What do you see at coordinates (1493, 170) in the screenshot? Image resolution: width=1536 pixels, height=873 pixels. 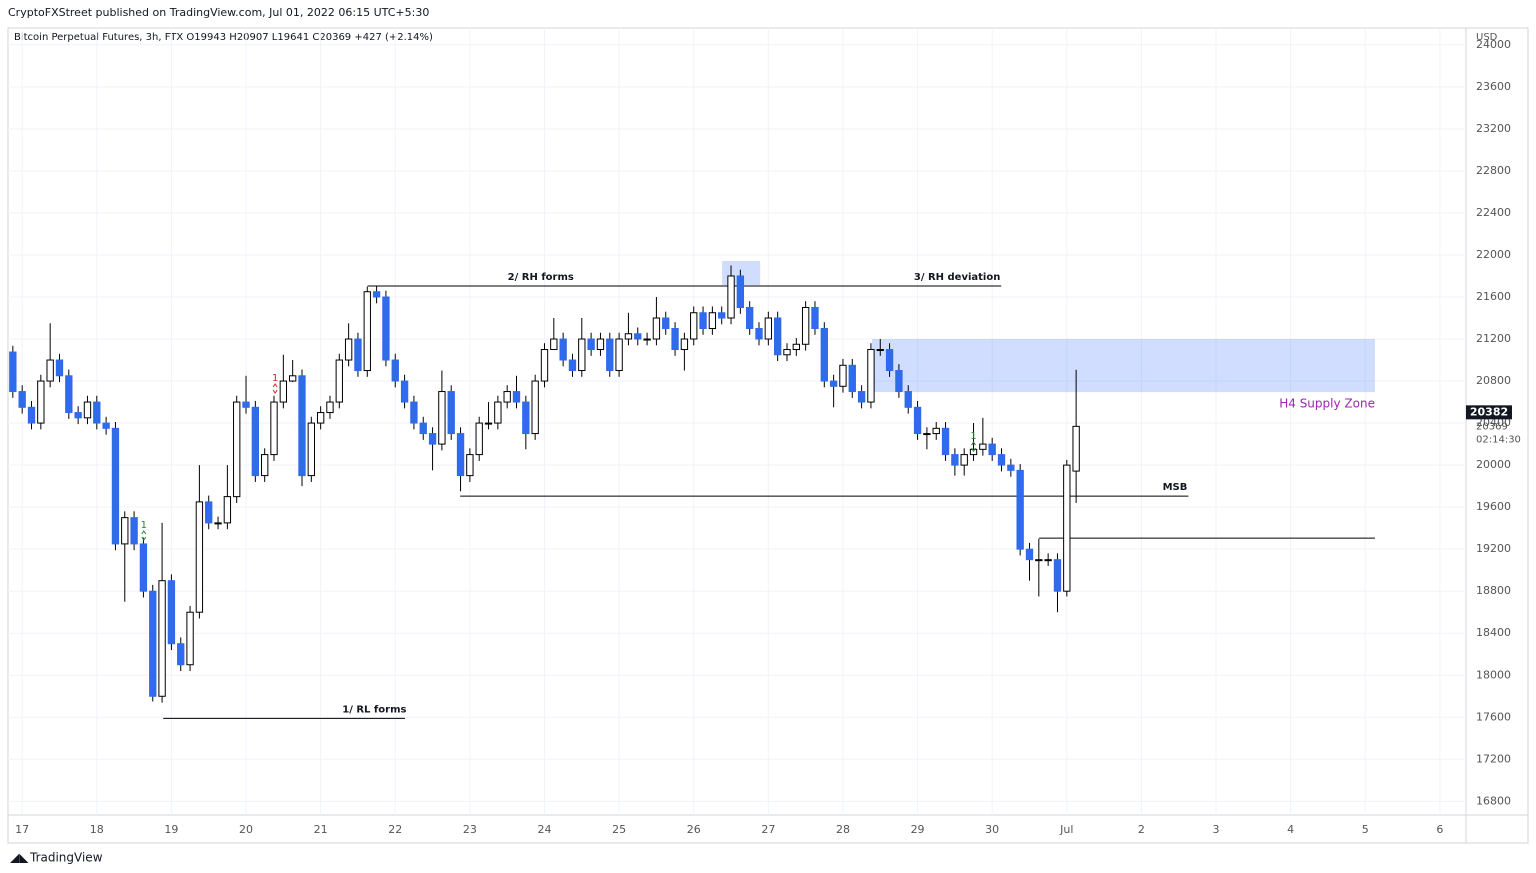 I see `y-tick-label: 22800` at bounding box center [1493, 170].